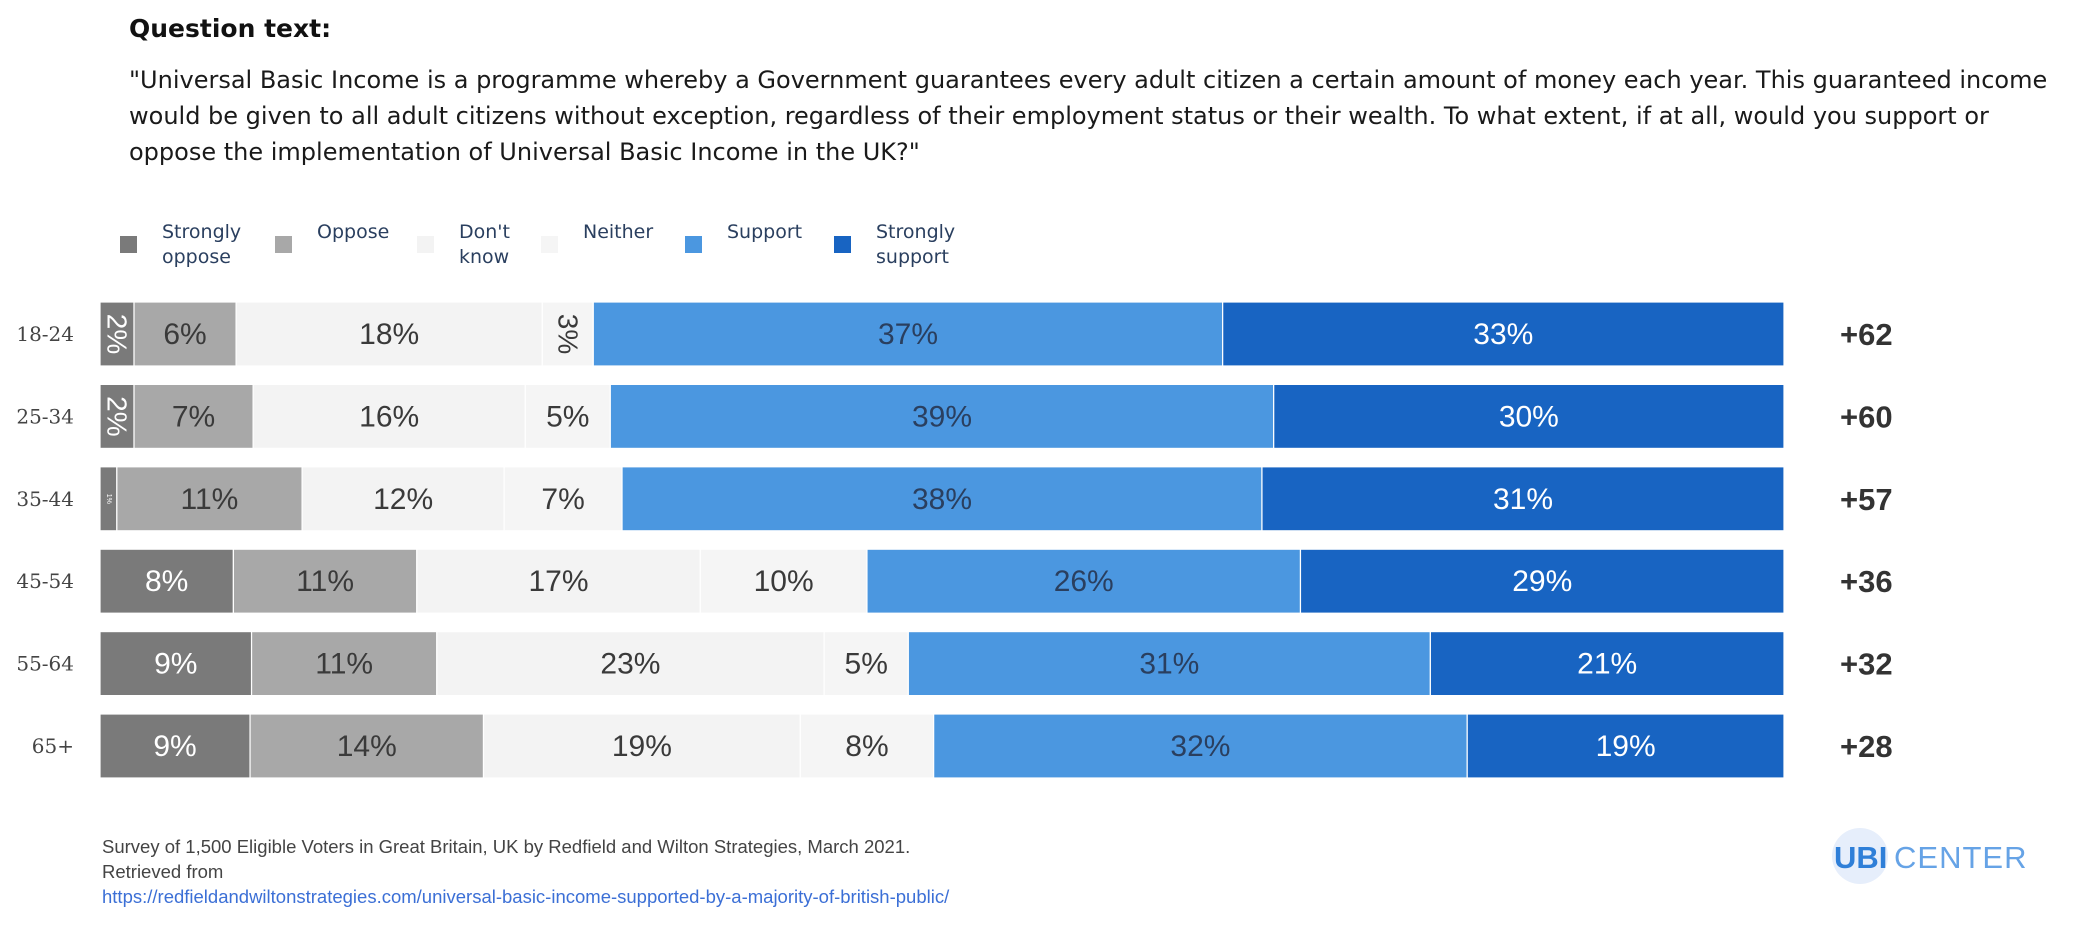 This screenshot has height=928, width=2084. Describe the element at coordinates (1200, 746) in the screenshot. I see `bar-label: 32%` at that location.